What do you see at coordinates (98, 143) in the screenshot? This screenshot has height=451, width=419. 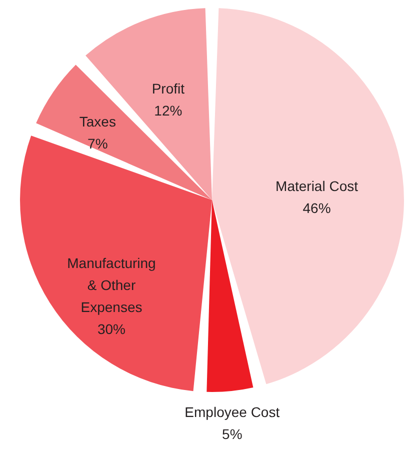 I see `data-label: 7%` at bounding box center [98, 143].